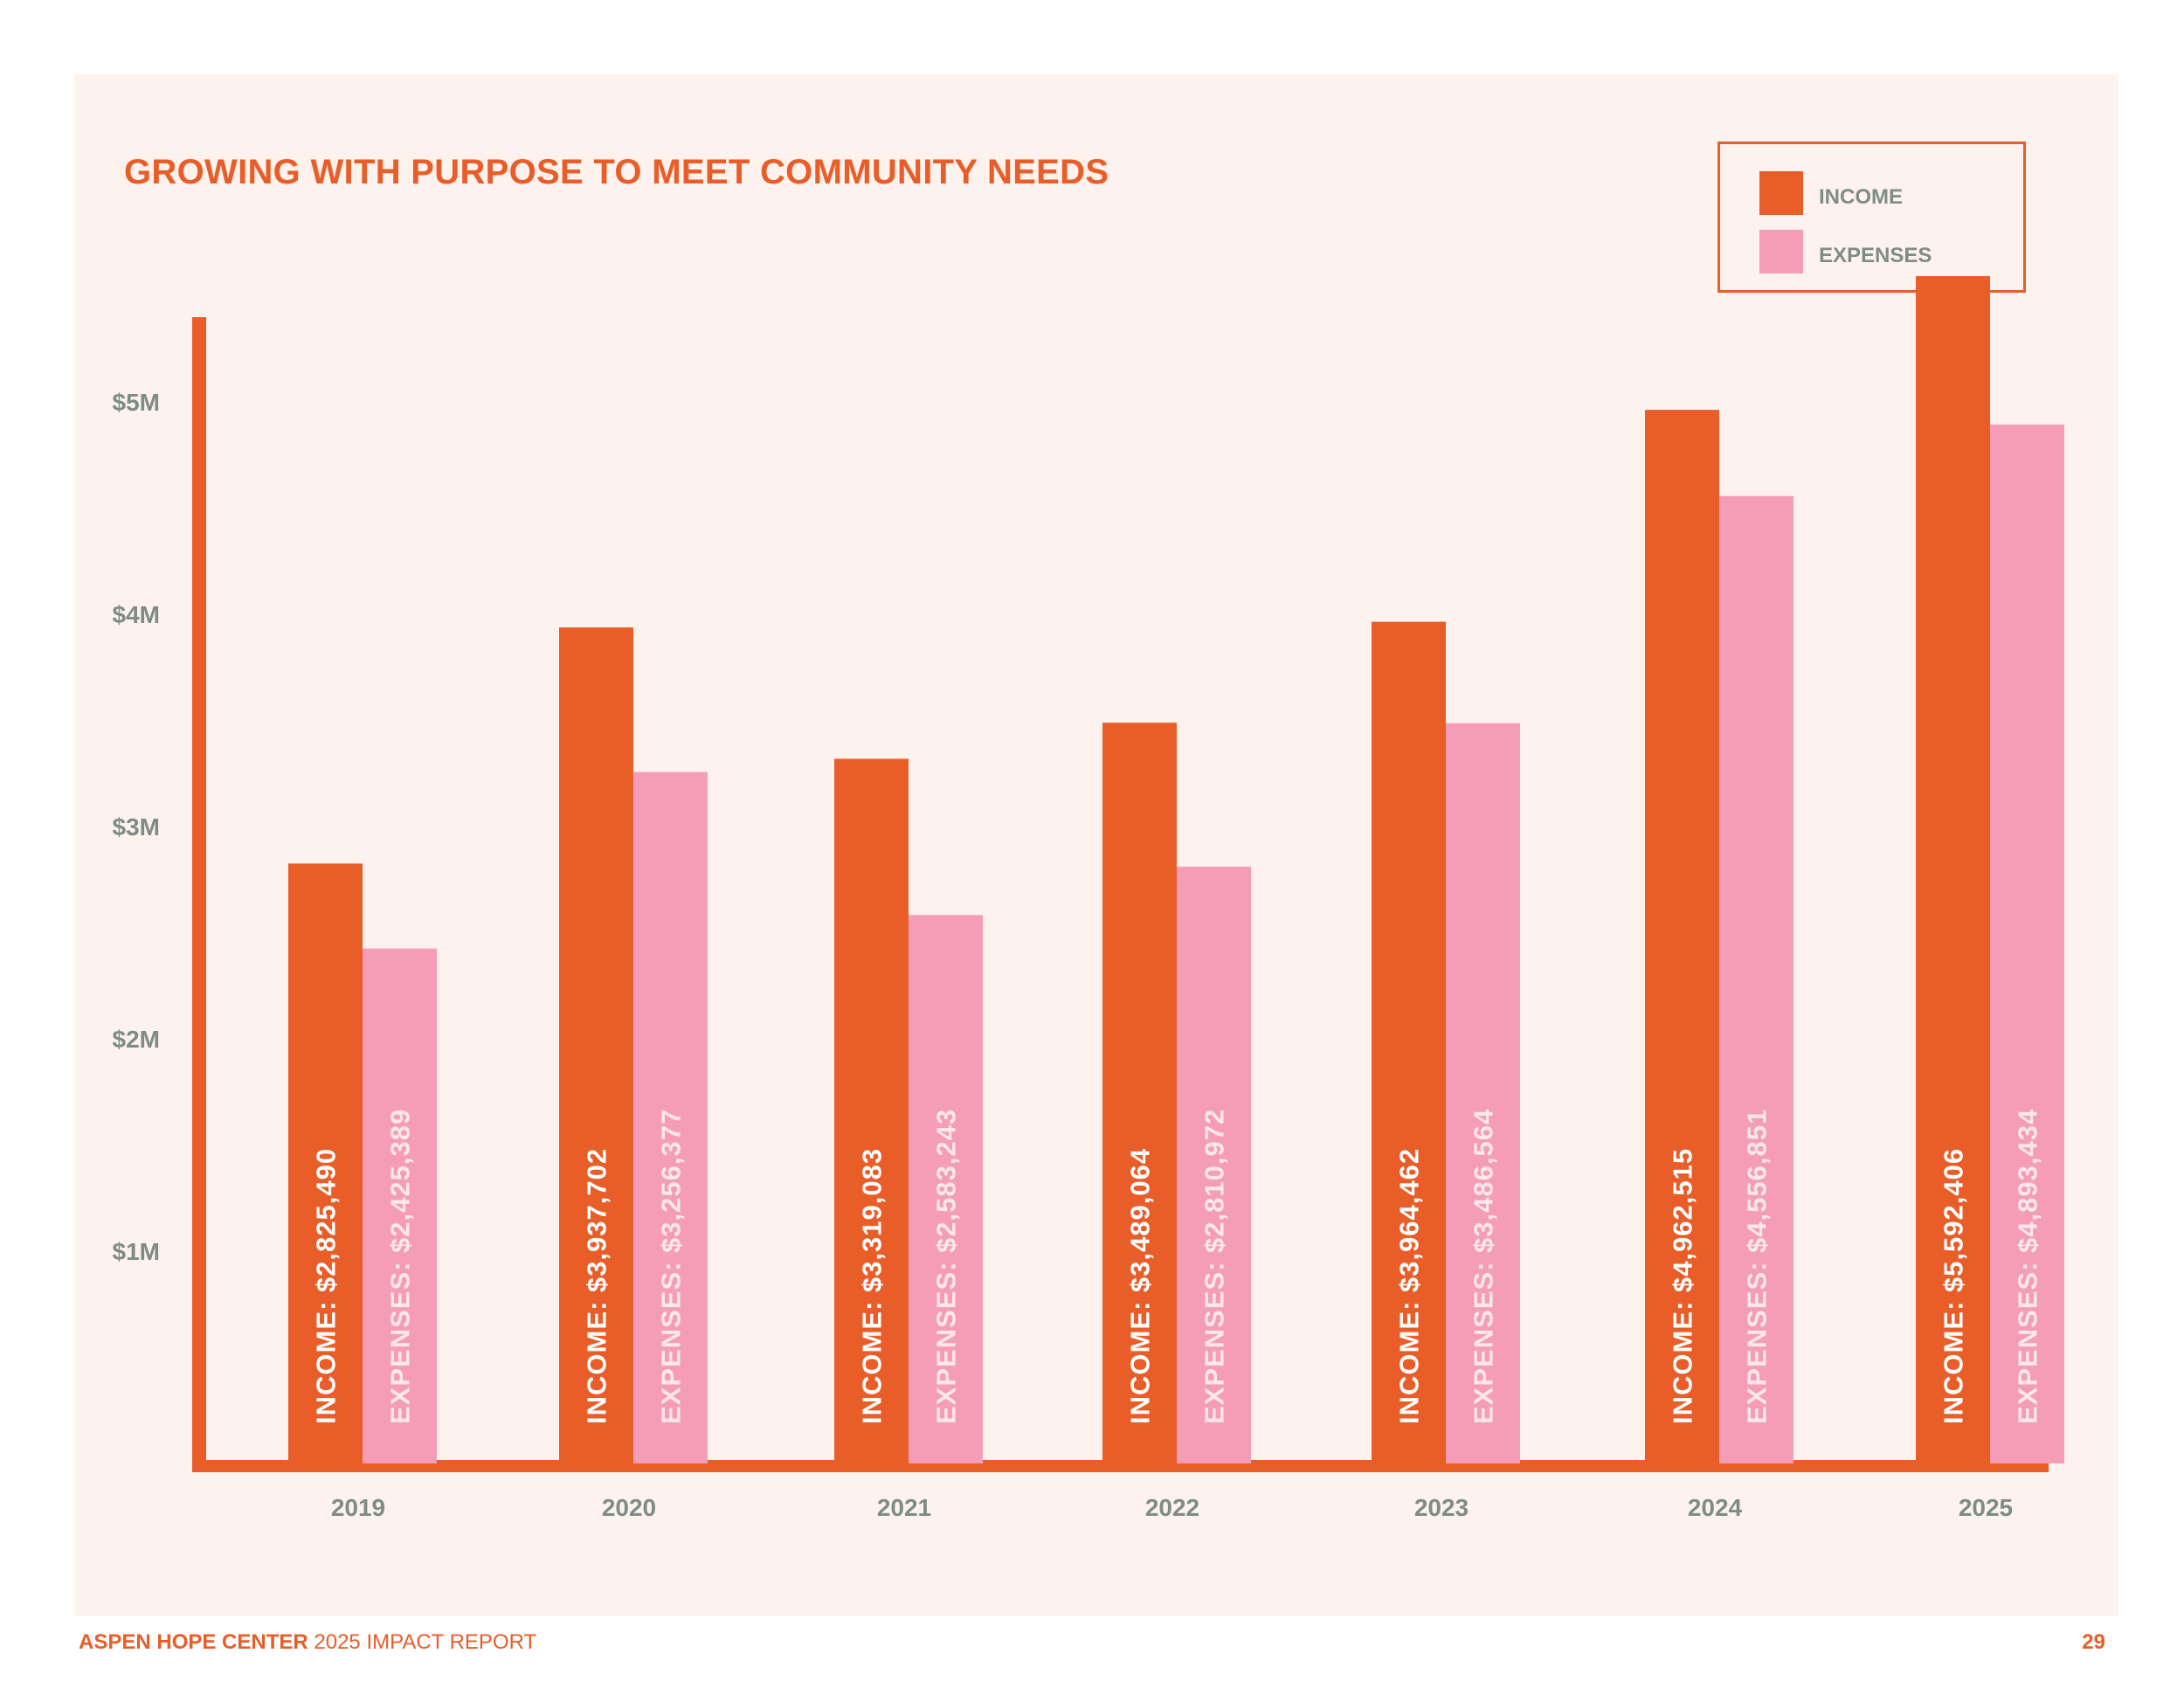  I want to click on bar-expenses-2019, so click(400, 1205).